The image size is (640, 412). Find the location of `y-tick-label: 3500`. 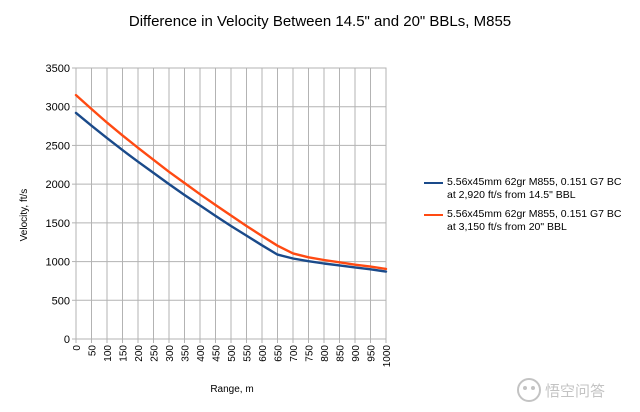

y-tick-label: 3500 is located at coordinates (58, 69).